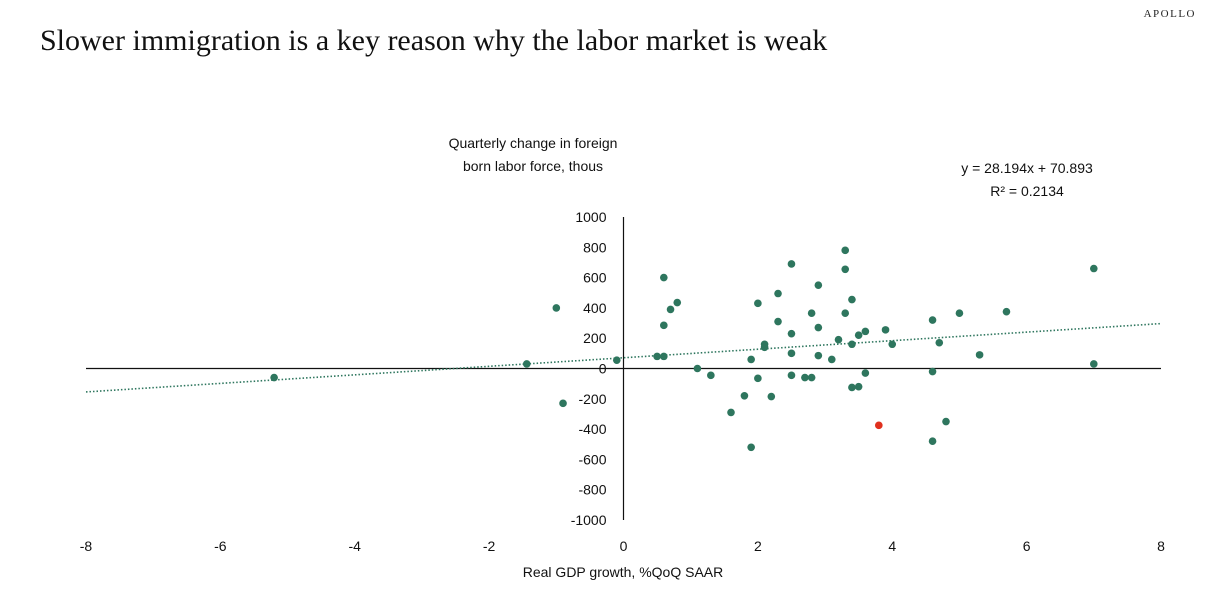 The width and height of the screenshot is (1224, 598). I want to click on trend-equation: y = 28.194x + 70.893, so click(1027, 168).